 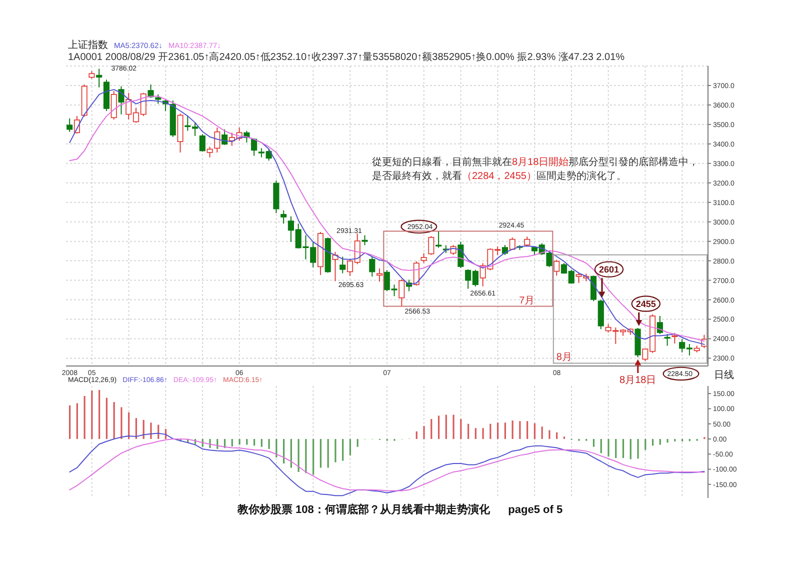 I want to click on annotation: 那底分型引發的底部構造中，, so click(x=633, y=162).